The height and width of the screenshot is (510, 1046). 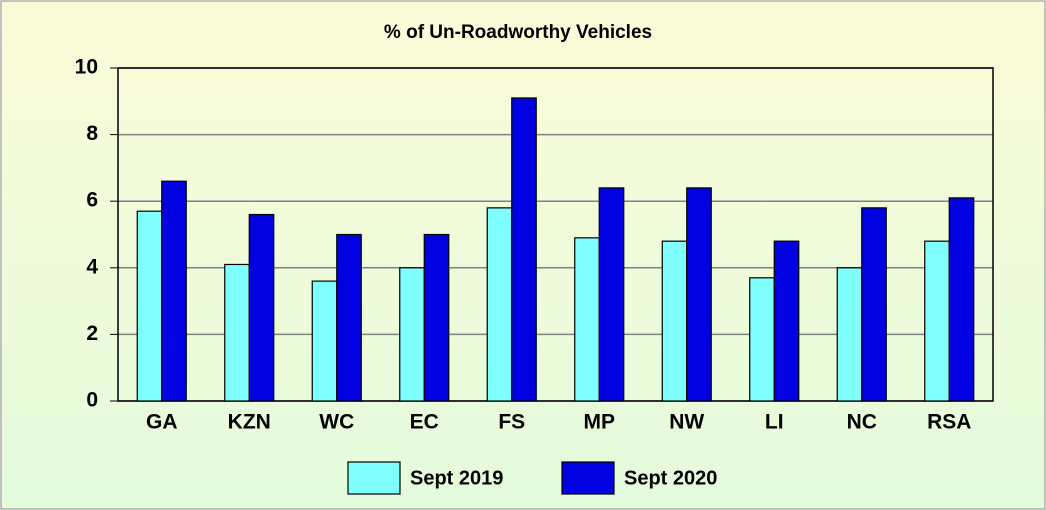 I want to click on y-tick-label: 6, so click(x=92, y=200).